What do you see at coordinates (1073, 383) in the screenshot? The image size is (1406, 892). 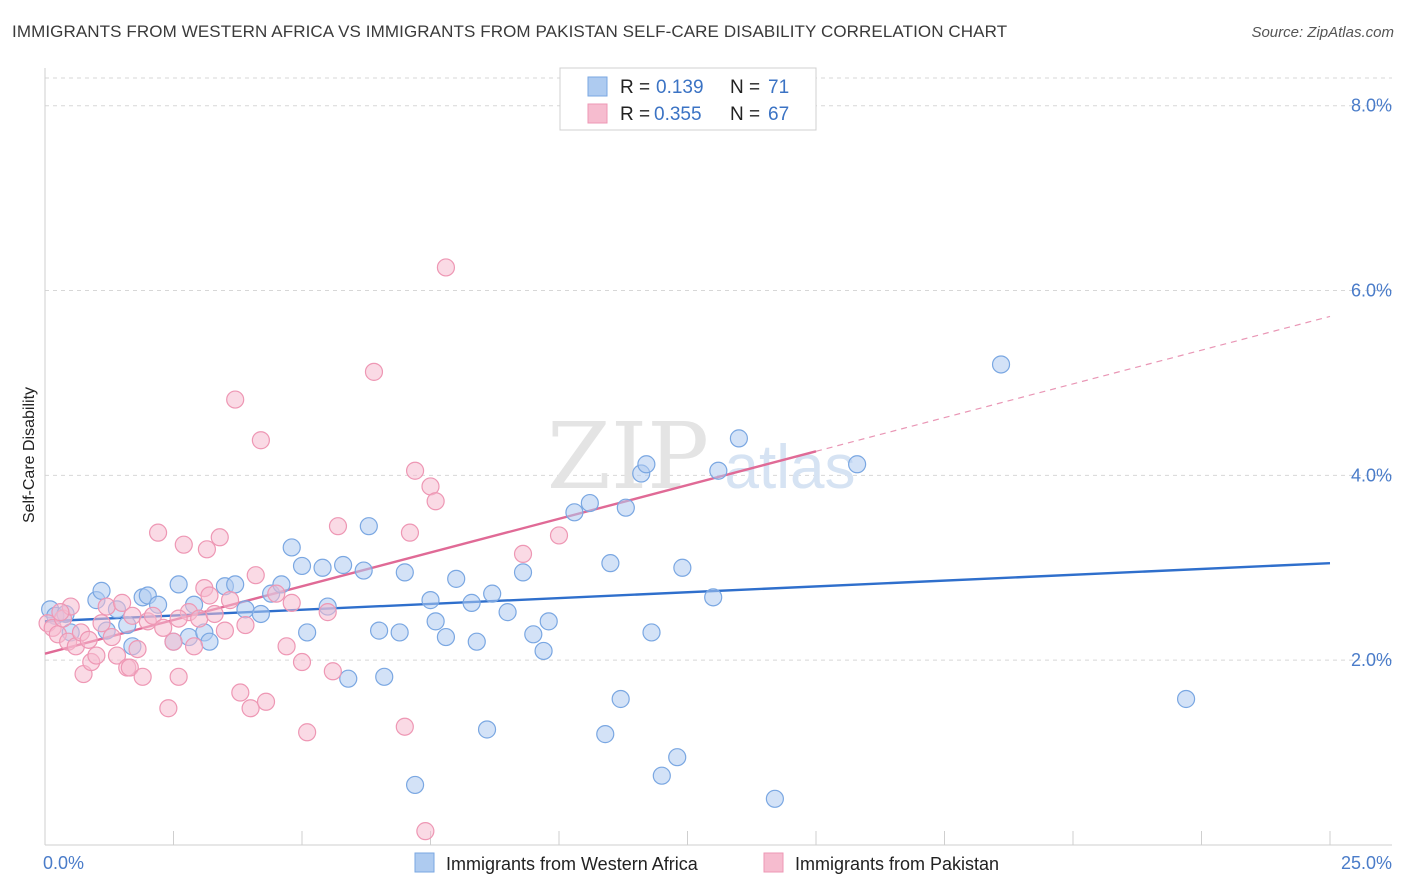 I see `pink-trend-line-extension` at bounding box center [1073, 383].